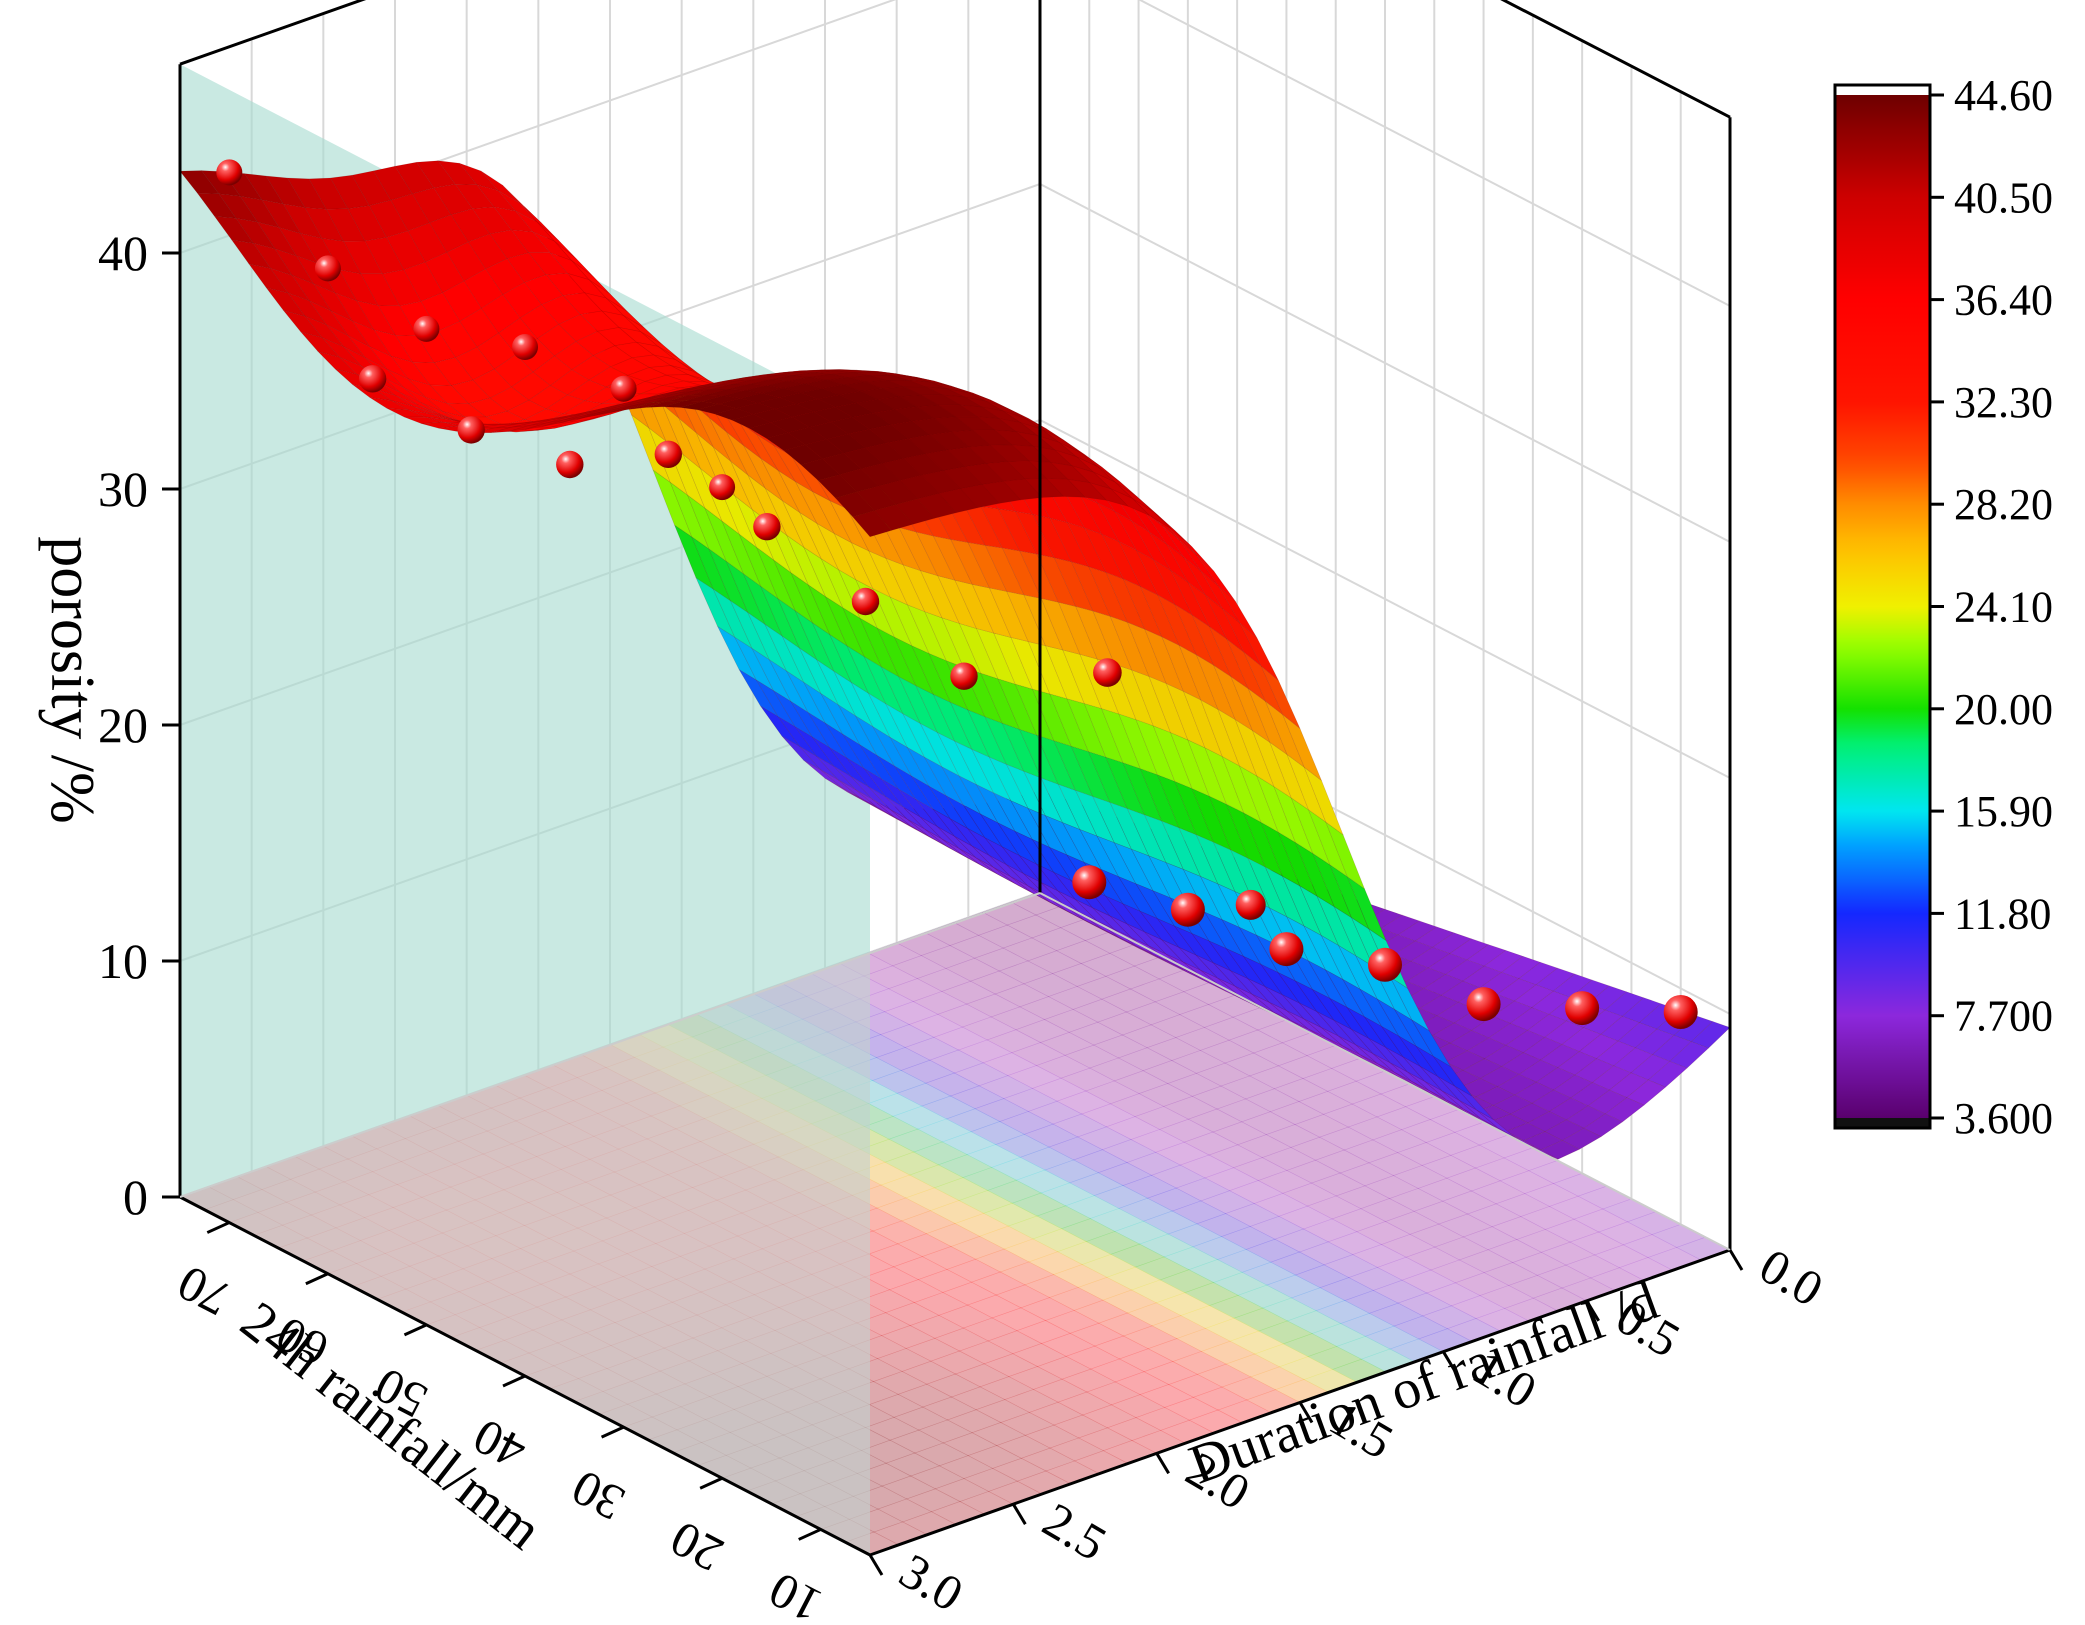 The image size is (2085, 1625). Describe the element at coordinates (1882, 1123) in the screenshot. I see `colorbar-underflow-cap` at that location.